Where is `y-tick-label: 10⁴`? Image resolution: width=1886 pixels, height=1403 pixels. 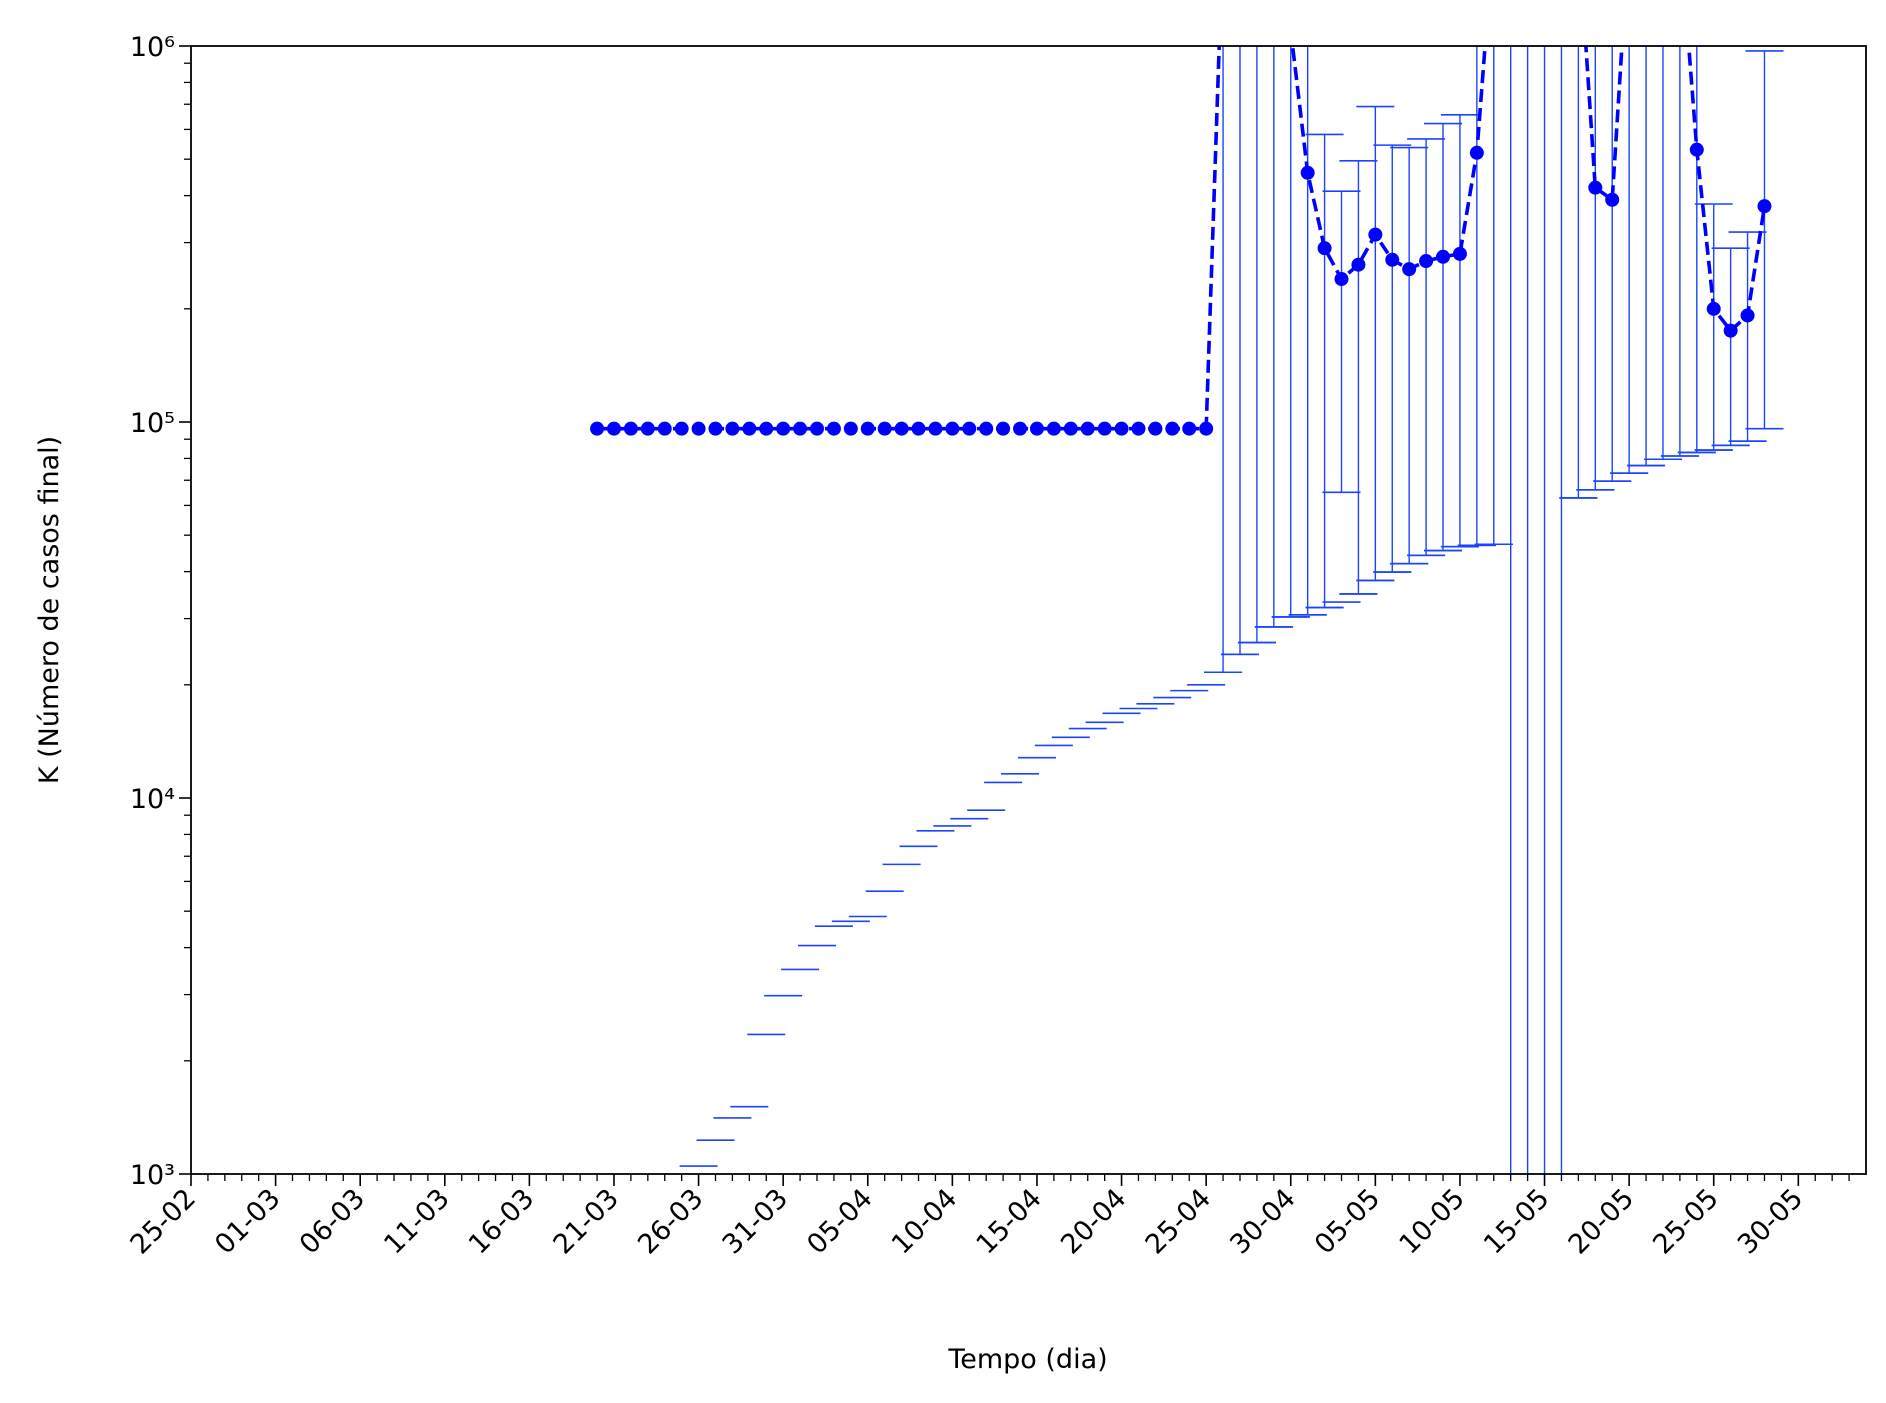
y-tick-label: 10⁴ is located at coordinates (152, 799).